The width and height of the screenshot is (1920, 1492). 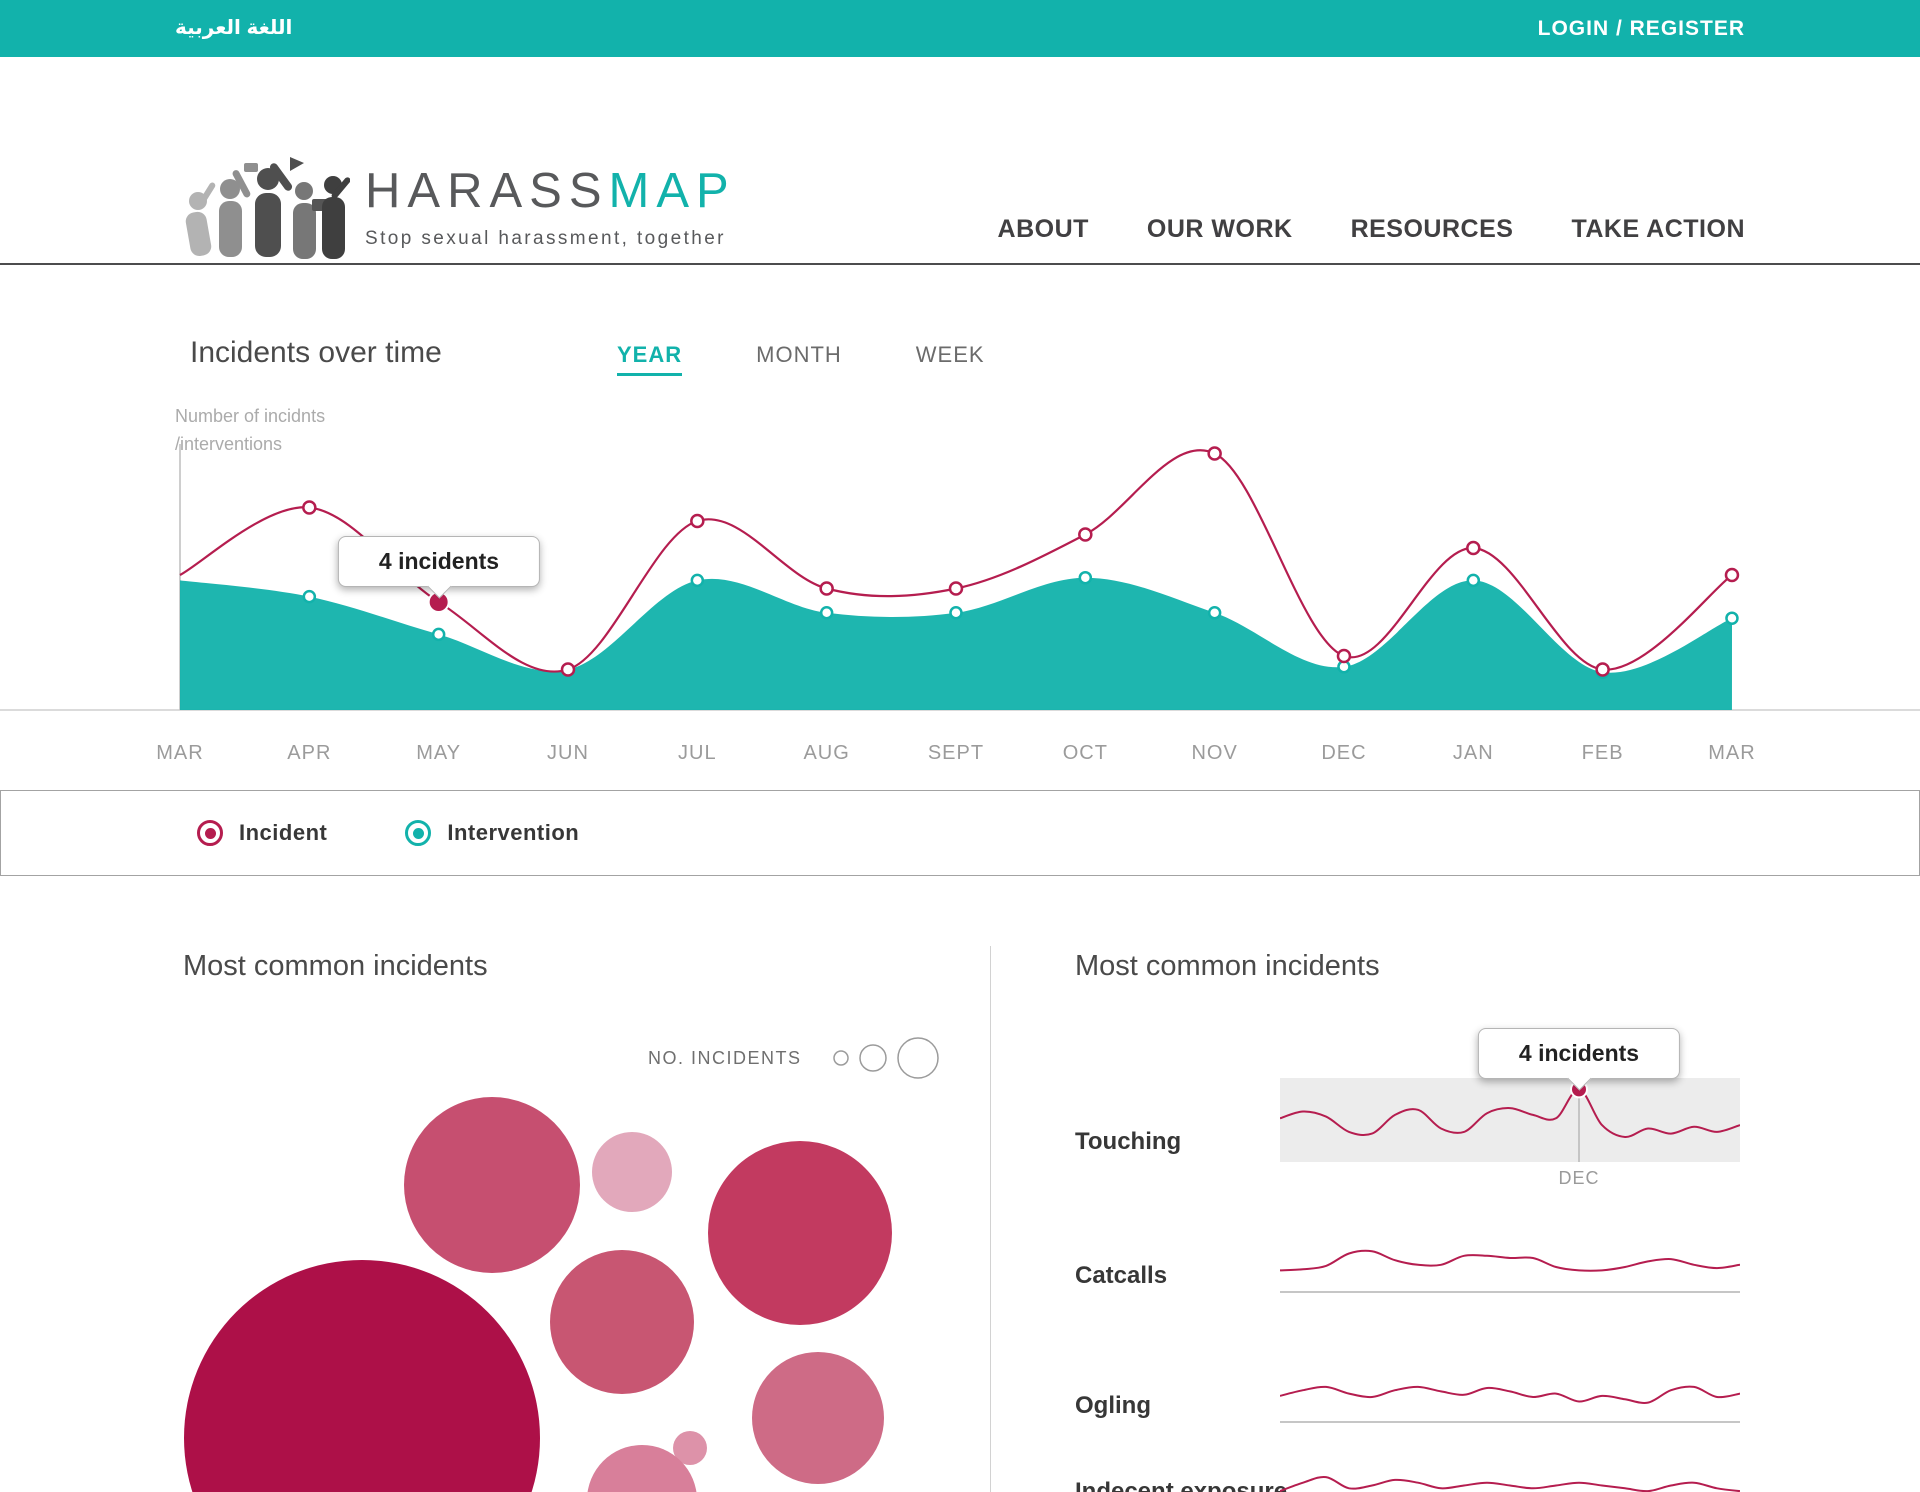 What do you see at coordinates (1121, 1275) in the screenshot?
I see `sparkline-label-catcalls: Catcalls` at bounding box center [1121, 1275].